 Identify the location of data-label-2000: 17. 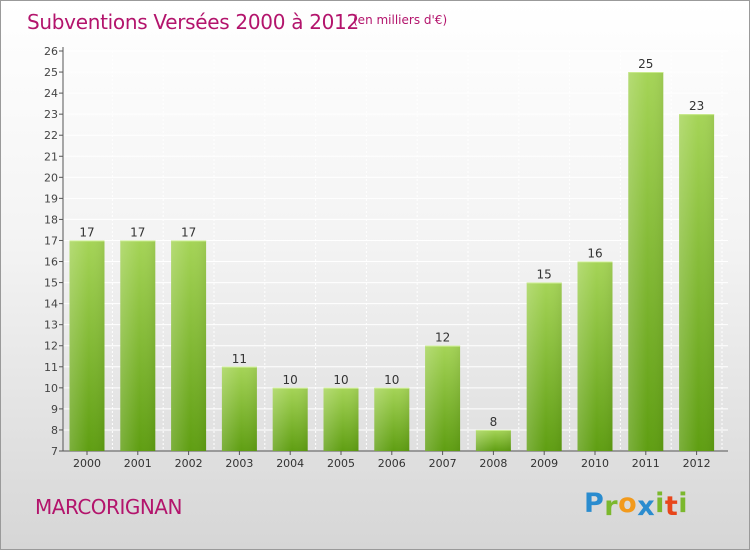
(86, 232).